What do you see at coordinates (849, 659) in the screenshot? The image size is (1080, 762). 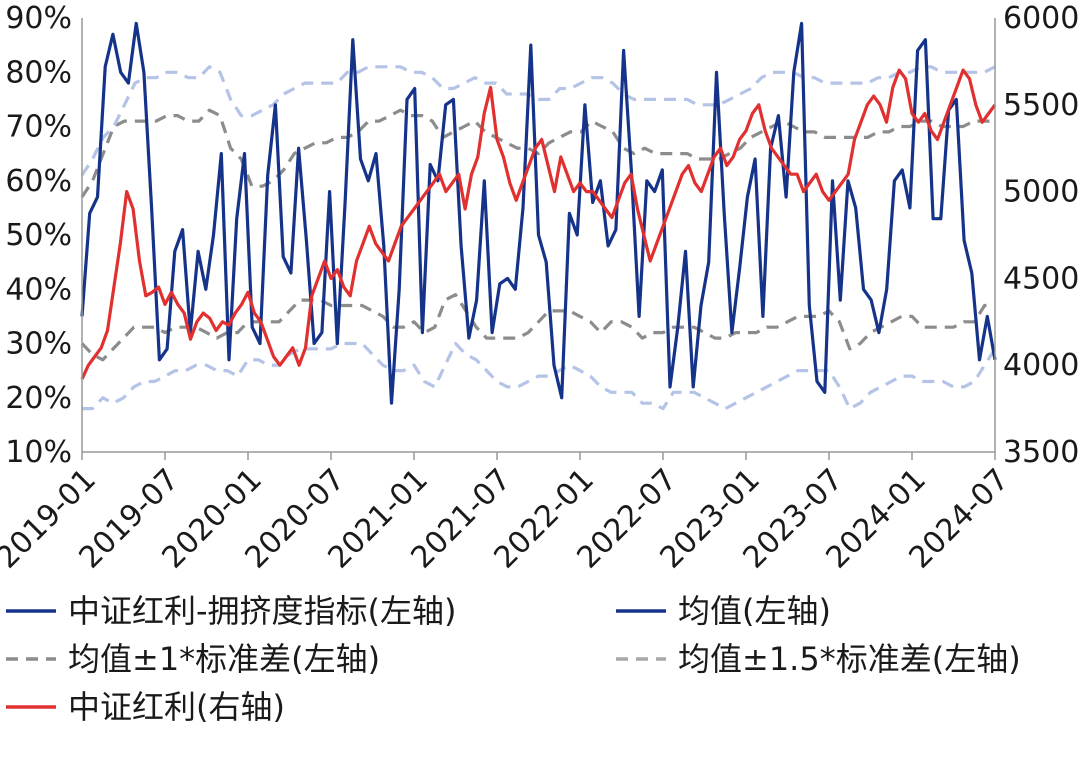 I see `legend-label: 均值±1.5*标准差(左轴)` at bounding box center [849, 659].